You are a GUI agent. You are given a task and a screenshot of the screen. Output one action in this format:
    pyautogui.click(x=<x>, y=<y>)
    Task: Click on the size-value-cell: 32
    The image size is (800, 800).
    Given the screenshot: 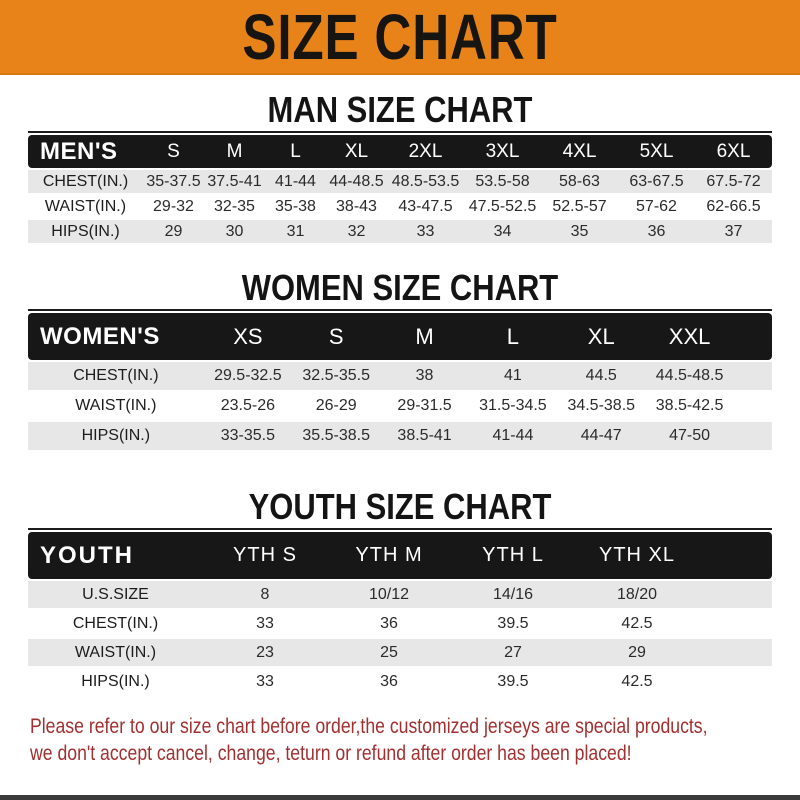 What is the action you would take?
    pyautogui.click(x=356, y=231)
    